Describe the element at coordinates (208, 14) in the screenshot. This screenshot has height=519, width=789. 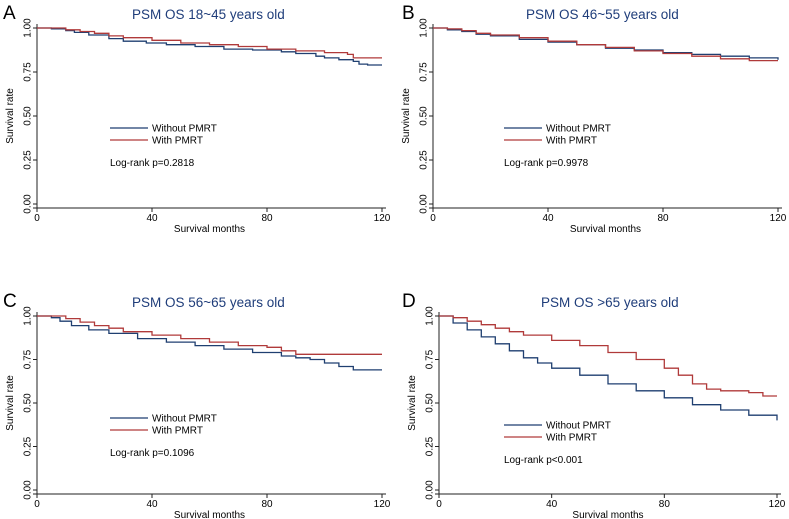
I see `chart-title: PSM OS 18~45 years old` at that location.